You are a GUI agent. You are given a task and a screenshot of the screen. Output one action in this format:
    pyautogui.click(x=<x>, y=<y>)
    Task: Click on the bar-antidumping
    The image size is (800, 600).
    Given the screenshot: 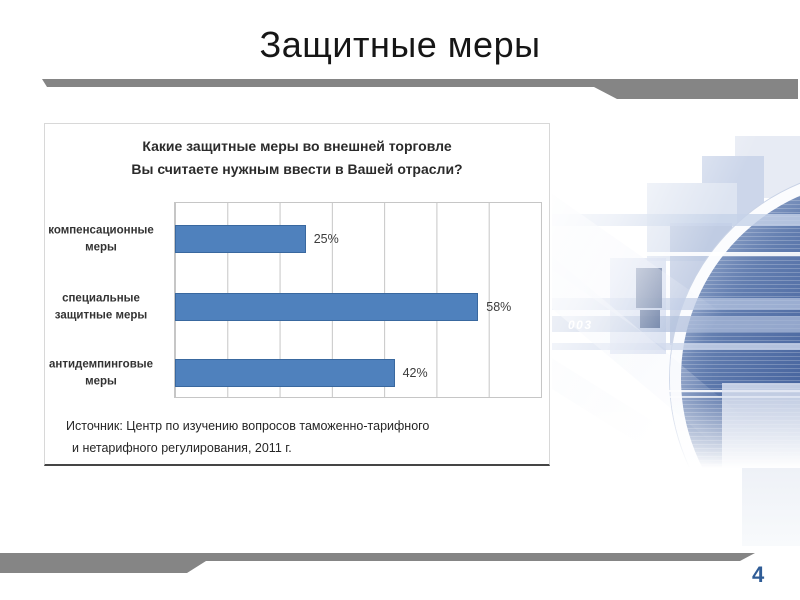 What is the action you would take?
    pyautogui.click(x=285, y=373)
    